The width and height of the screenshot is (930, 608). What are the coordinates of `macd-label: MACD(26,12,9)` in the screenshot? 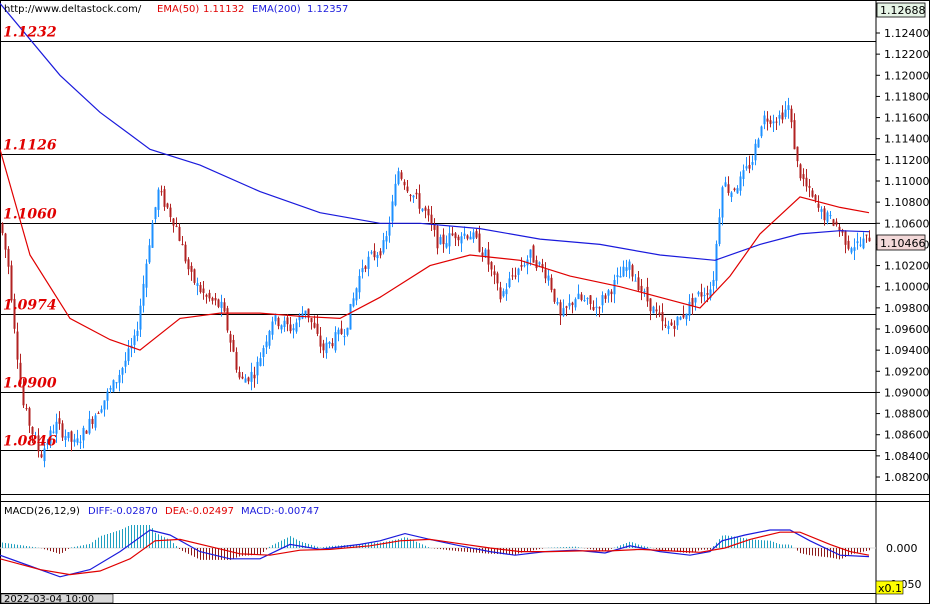 It's located at (42, 511).